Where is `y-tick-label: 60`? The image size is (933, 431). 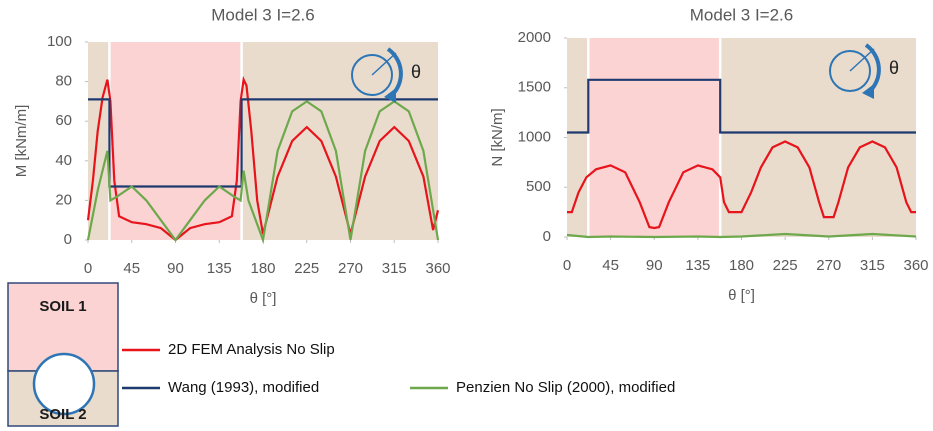
y-tick-label: 60 is located at coordinates (63, 120).